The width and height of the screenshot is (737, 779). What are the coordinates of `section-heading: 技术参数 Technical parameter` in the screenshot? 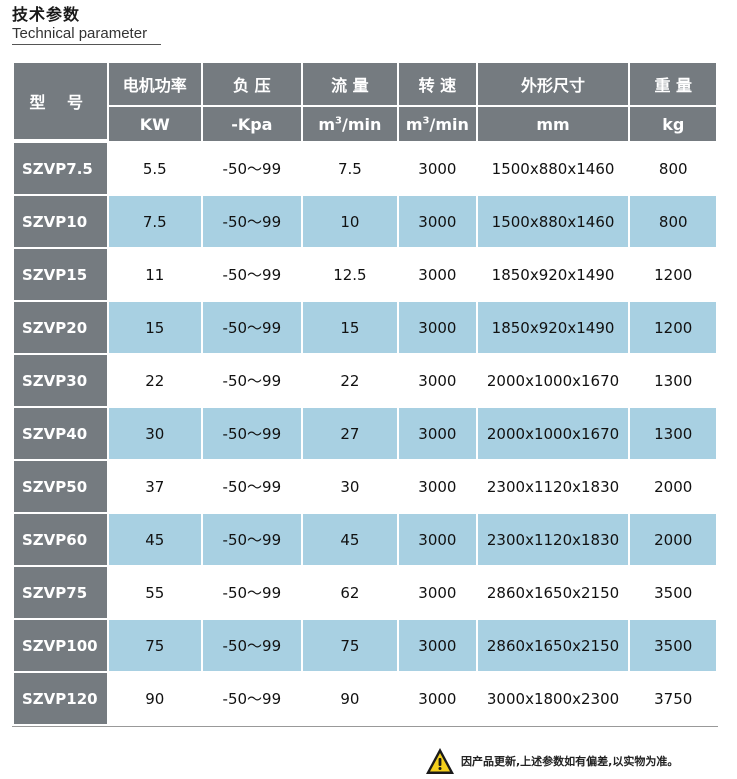 It's located at (86, 24).